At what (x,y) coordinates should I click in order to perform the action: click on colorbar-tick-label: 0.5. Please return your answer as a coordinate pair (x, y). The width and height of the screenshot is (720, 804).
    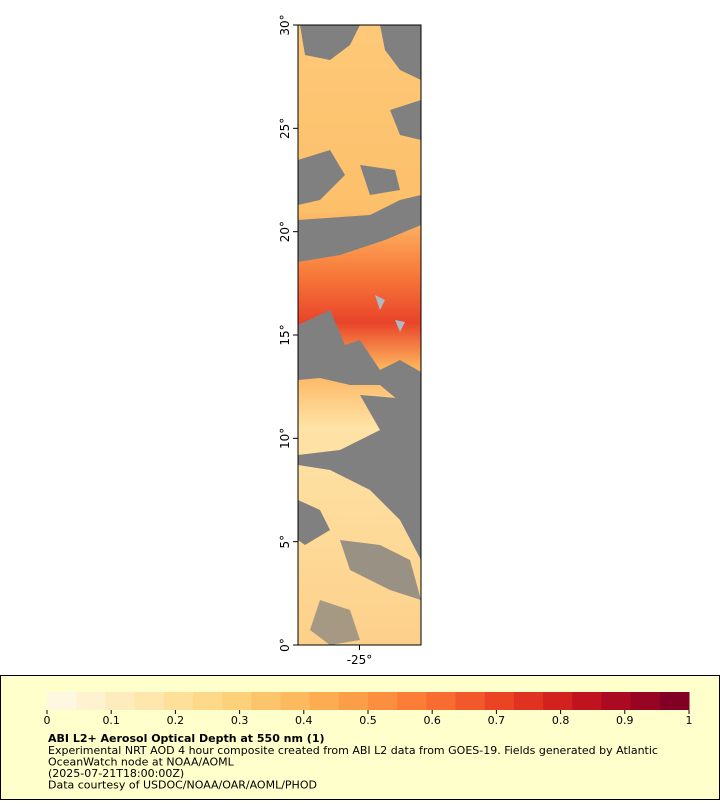
    Looking at the image, I should click on (368, 720).